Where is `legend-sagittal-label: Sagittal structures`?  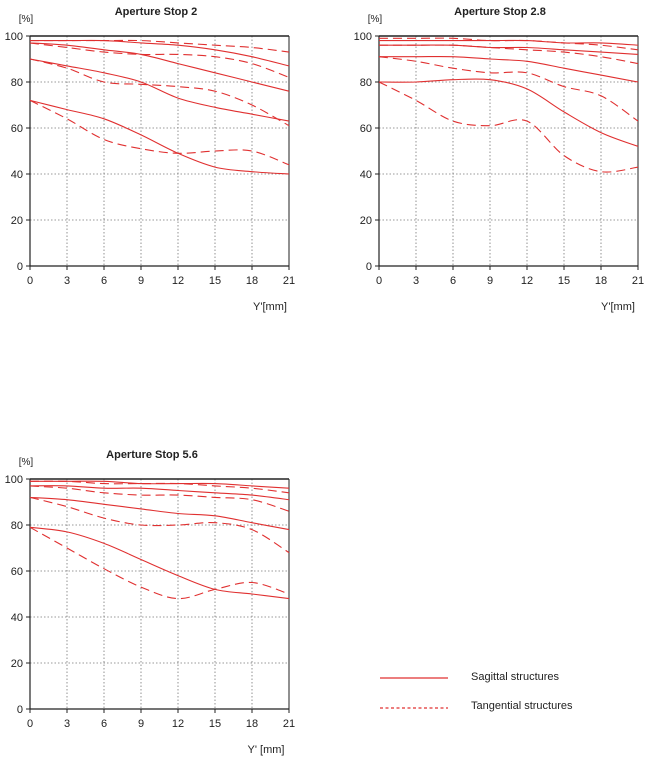
legend-sagittal-label: Sagittal structures is located at coordinates (515, 677).